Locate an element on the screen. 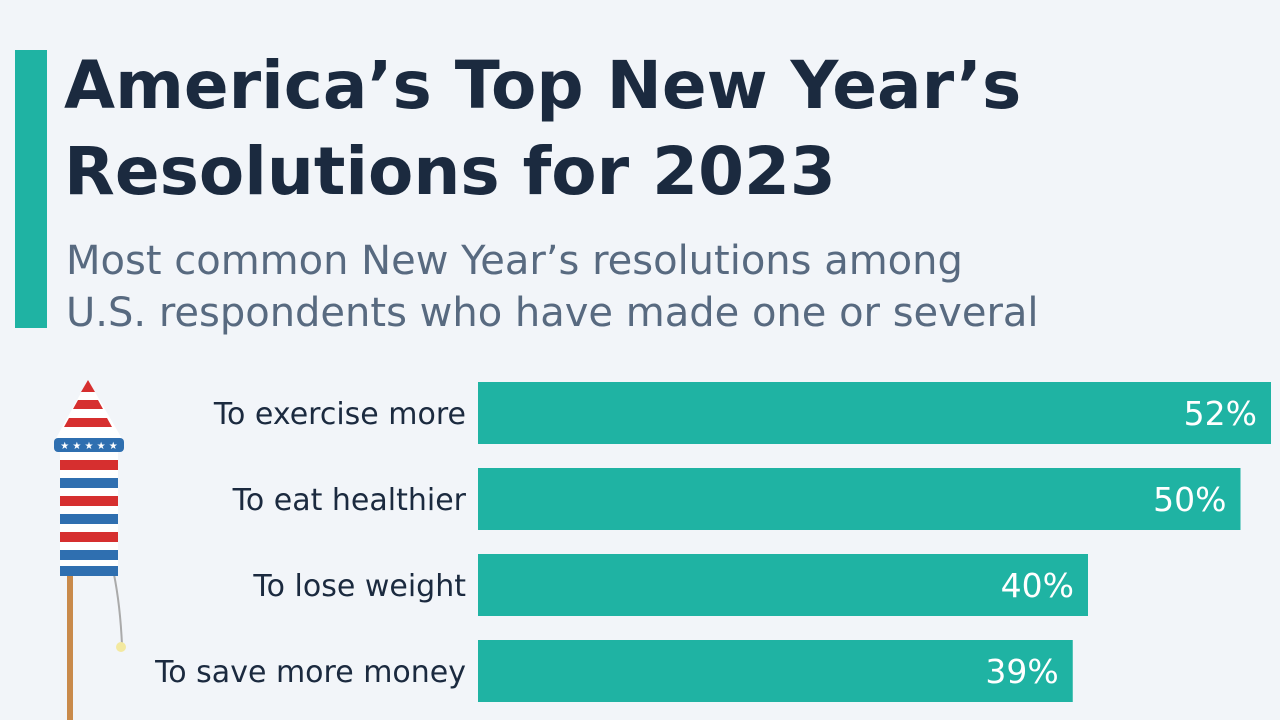  category-label: To exercise more is located at coordinates (339, 414).